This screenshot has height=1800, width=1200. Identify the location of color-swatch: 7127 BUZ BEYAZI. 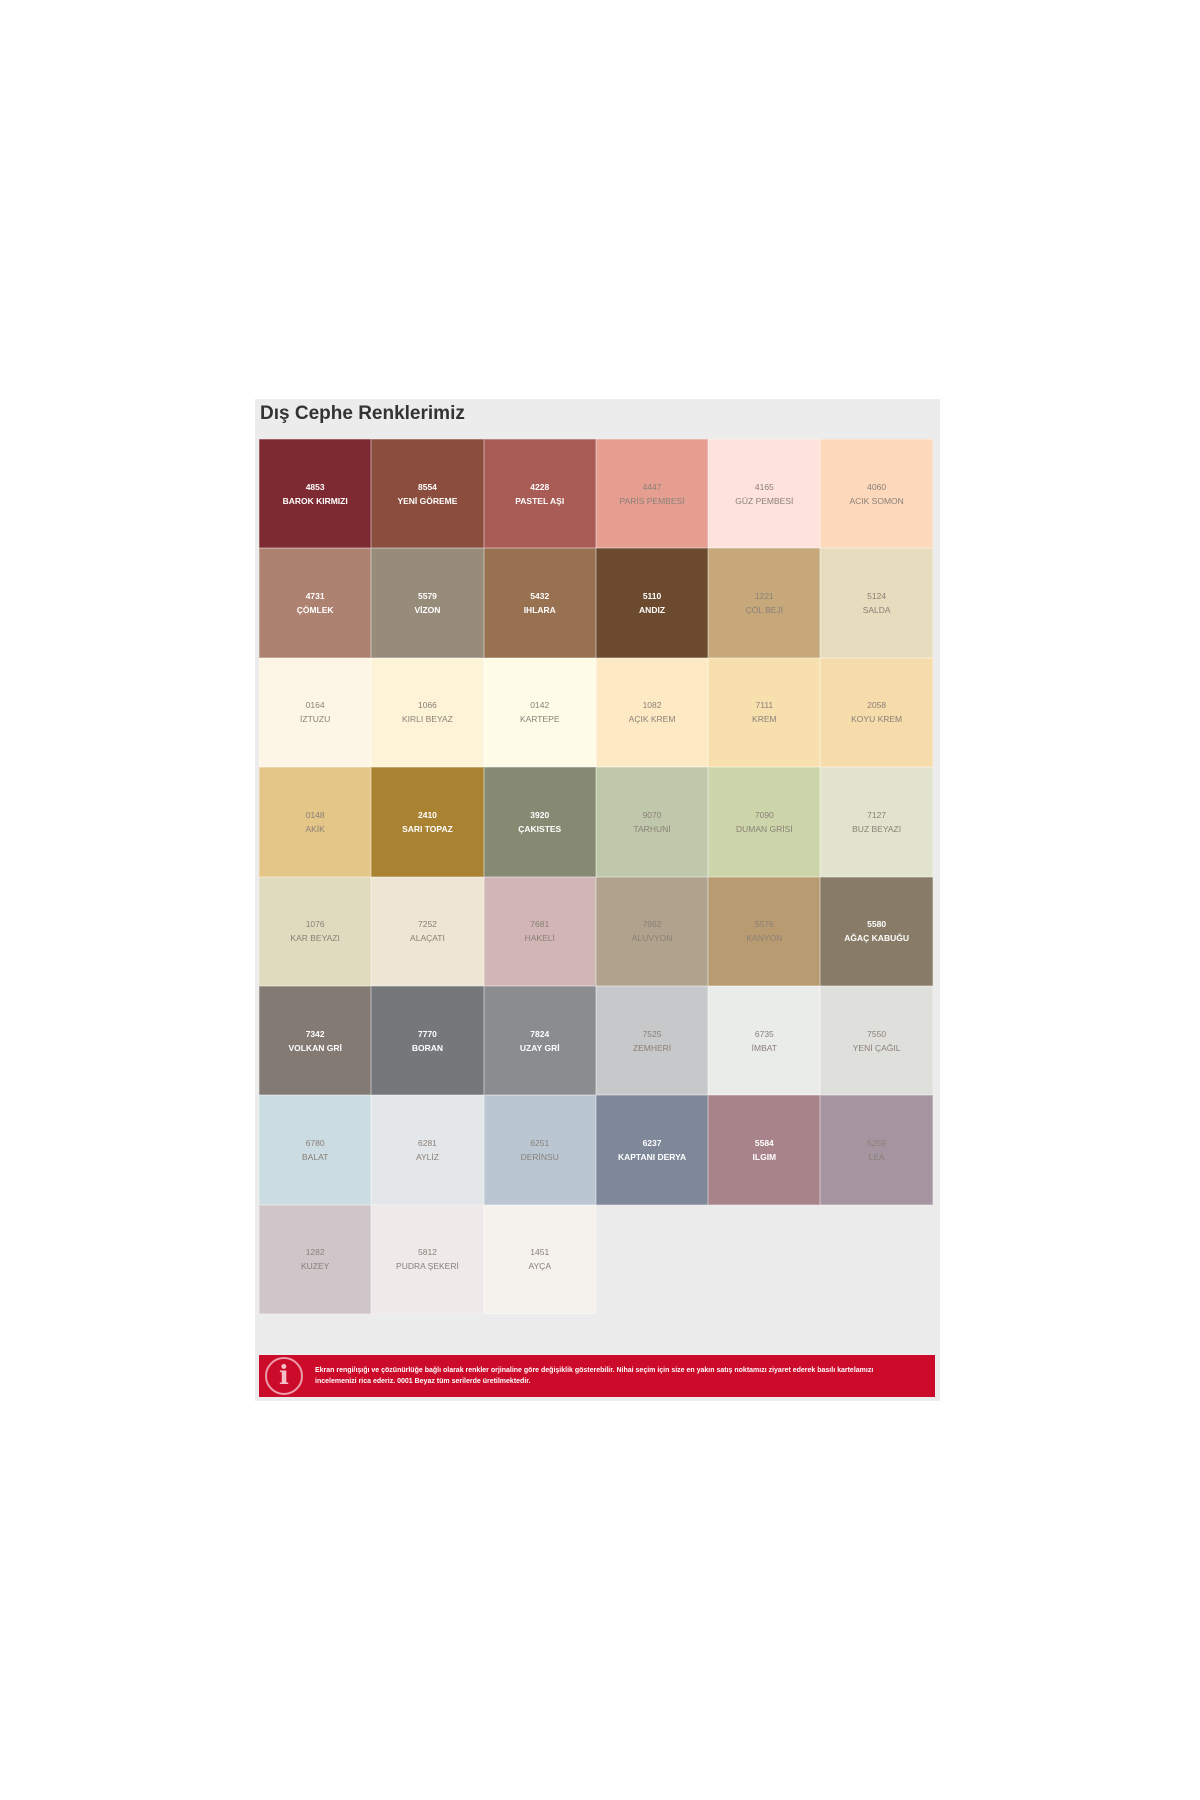
(876, 822).